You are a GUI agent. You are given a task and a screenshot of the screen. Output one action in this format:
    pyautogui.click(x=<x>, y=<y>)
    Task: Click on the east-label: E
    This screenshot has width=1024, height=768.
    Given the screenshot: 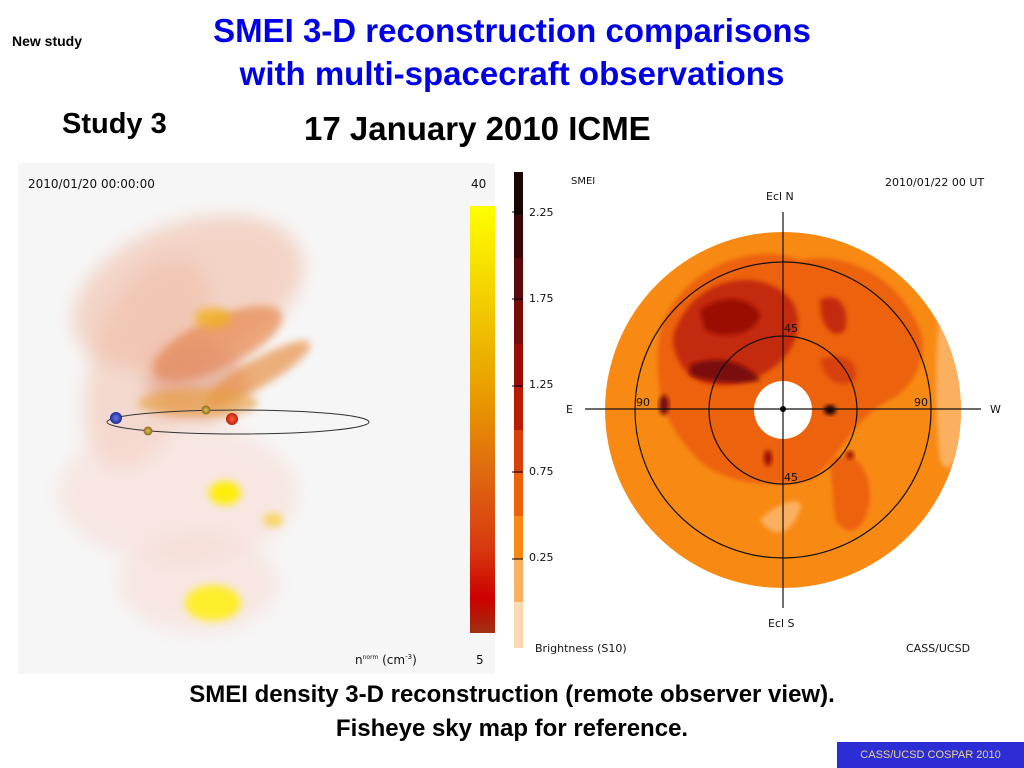 What is the action you would take?
    pyautogui.click(x=569, y=409)
    